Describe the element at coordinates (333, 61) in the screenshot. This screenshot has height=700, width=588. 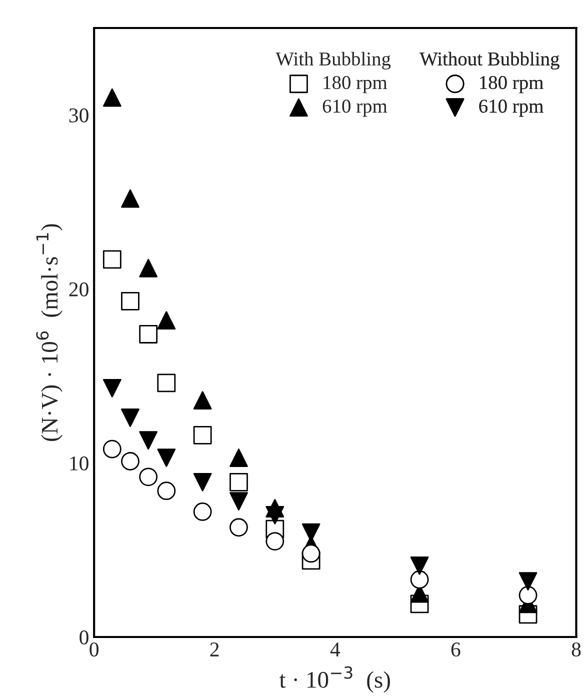
I see `text: With Bubbling` at that location.